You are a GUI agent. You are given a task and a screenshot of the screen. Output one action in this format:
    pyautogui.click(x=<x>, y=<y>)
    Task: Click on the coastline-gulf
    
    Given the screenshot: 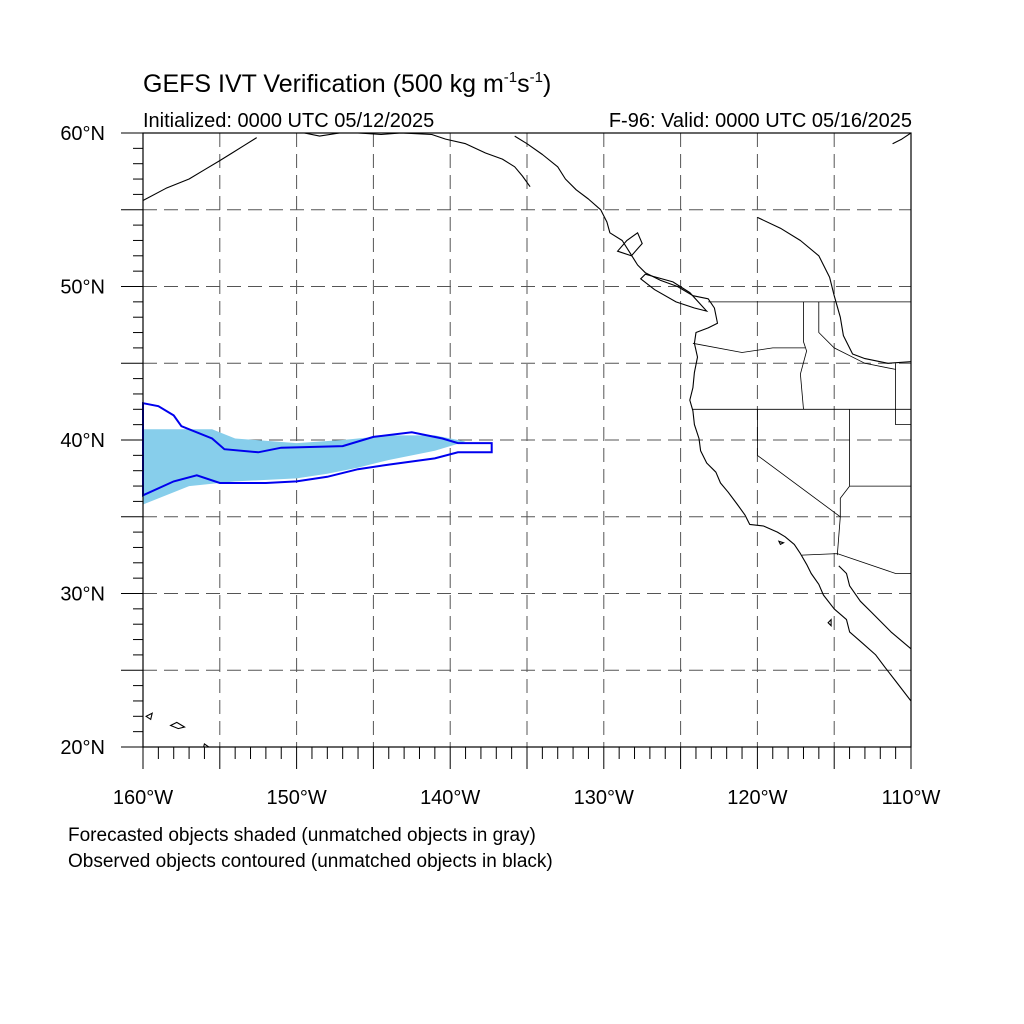 What is the action you would take?
    pyautogui.click(x=874, y=607)
    